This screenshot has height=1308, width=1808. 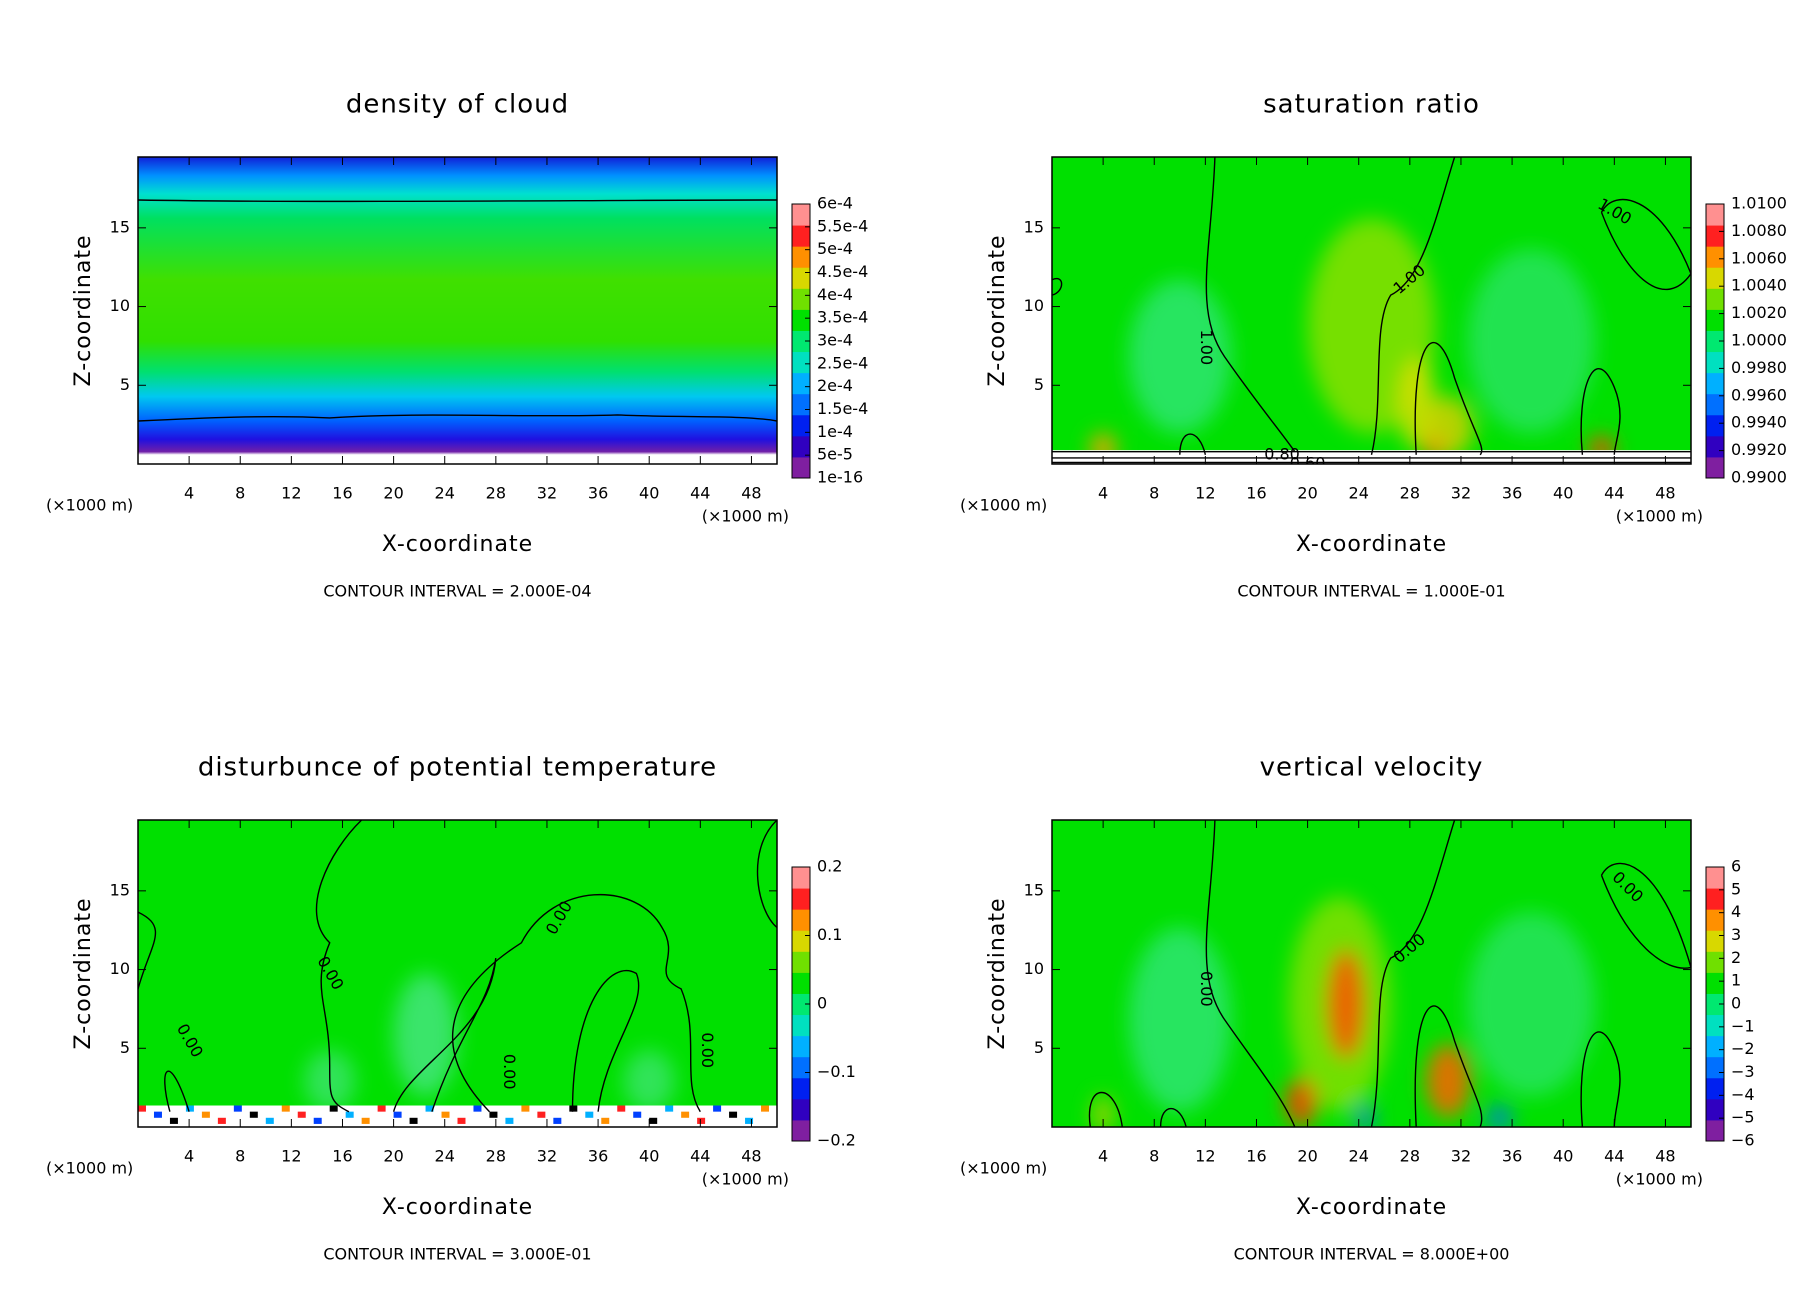 What do you see at coordinates (842, 362) in the screenshot?
I see `colorbar-tick-label: 2.5e-4` at bounding box center [842, 362].